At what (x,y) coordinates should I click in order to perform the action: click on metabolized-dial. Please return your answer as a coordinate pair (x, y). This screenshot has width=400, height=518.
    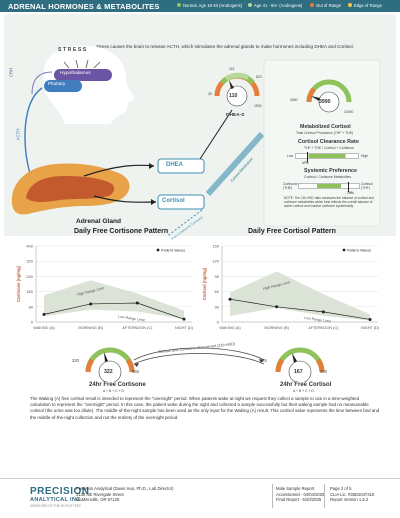
    Looking at the image, I should click on (329, 102).